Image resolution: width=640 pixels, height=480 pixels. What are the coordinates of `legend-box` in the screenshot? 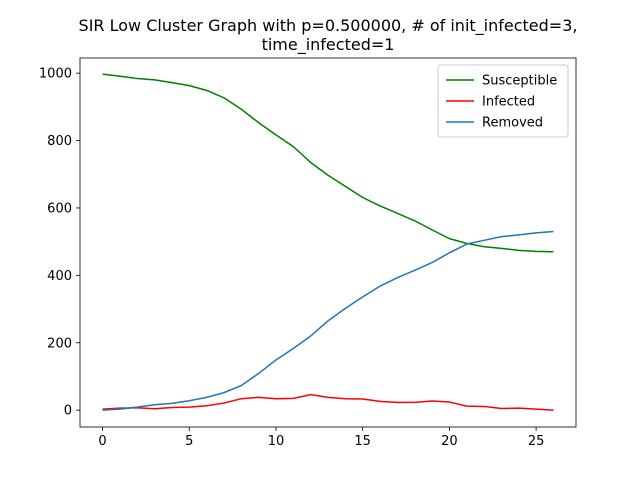 It's located at (503, 101).